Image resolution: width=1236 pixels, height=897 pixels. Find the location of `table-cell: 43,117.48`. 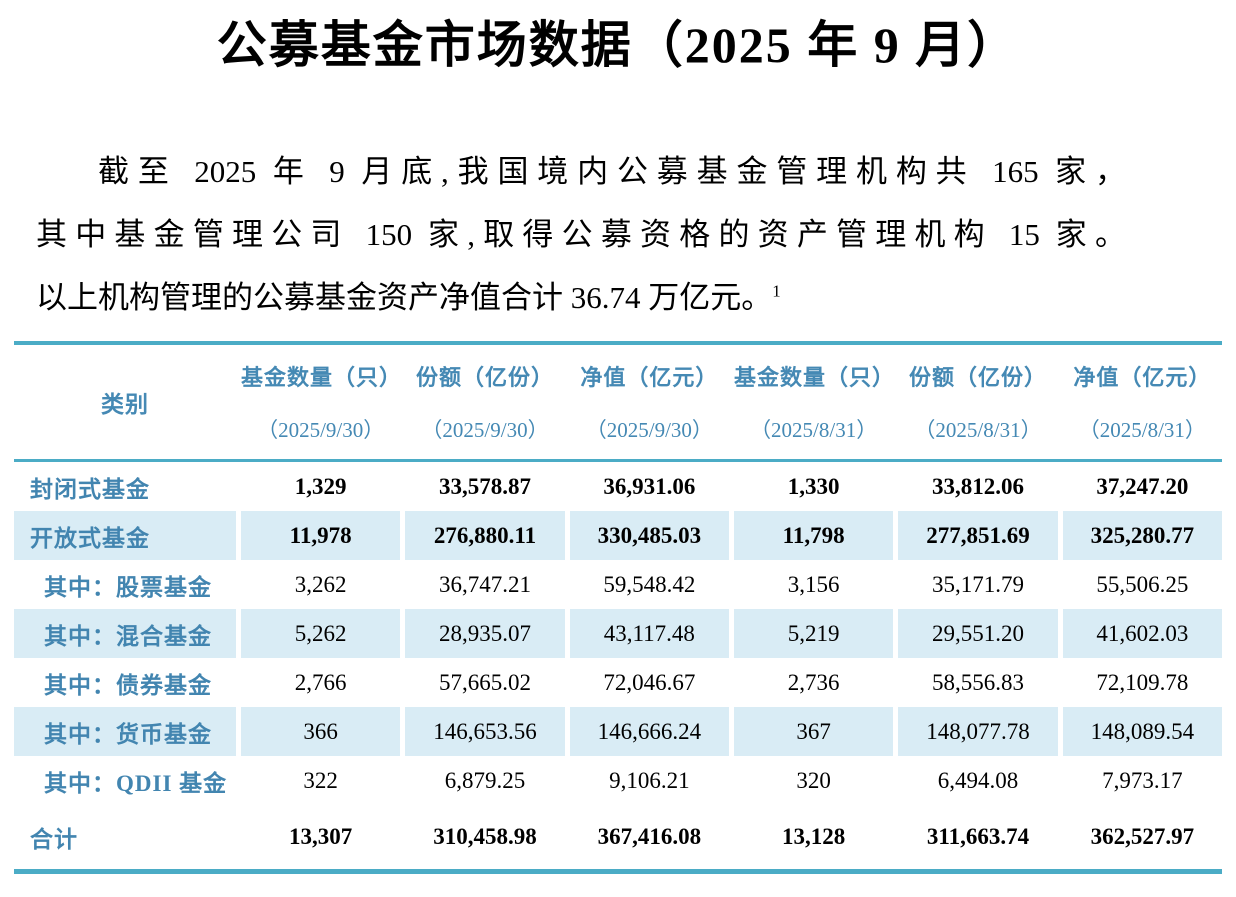

table-cell: 43,117.48 is located at coordinates (649, 633).